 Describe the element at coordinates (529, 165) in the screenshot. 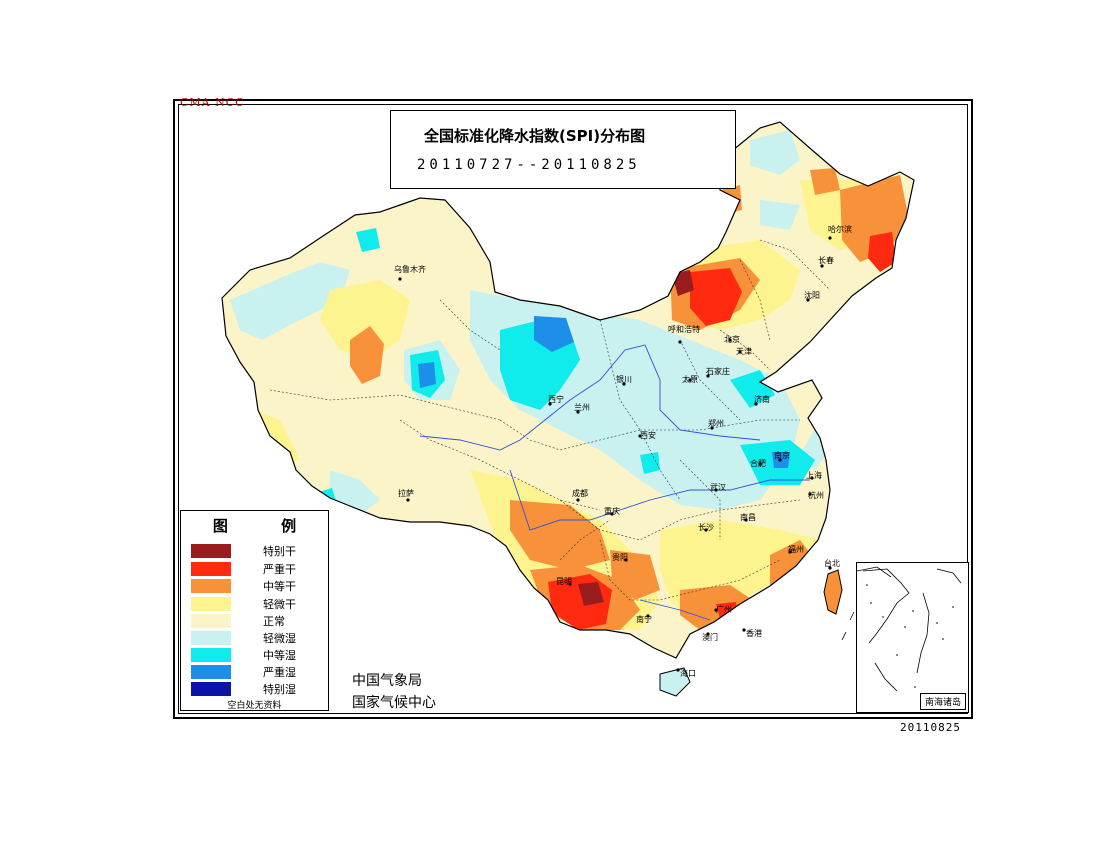

I see `date-range: 20110727--20110825` at that location.